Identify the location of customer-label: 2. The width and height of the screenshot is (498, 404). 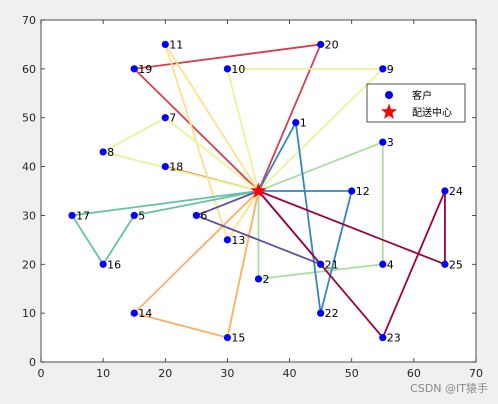
(266, 279).